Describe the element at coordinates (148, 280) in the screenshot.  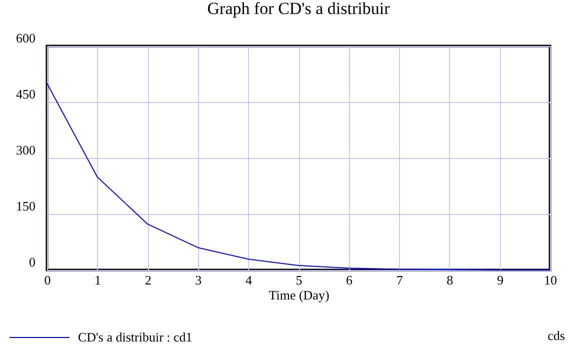
I see `x-tick-label: 2` at that location.